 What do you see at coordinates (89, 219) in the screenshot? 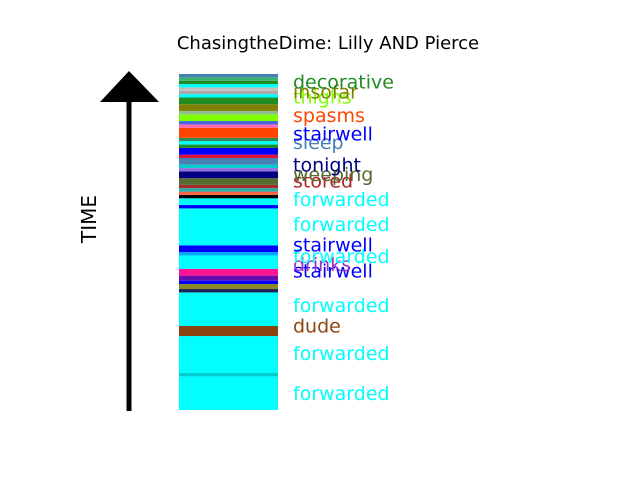
I see `time-axis-label: TIME` at bounding box center [89, 219].